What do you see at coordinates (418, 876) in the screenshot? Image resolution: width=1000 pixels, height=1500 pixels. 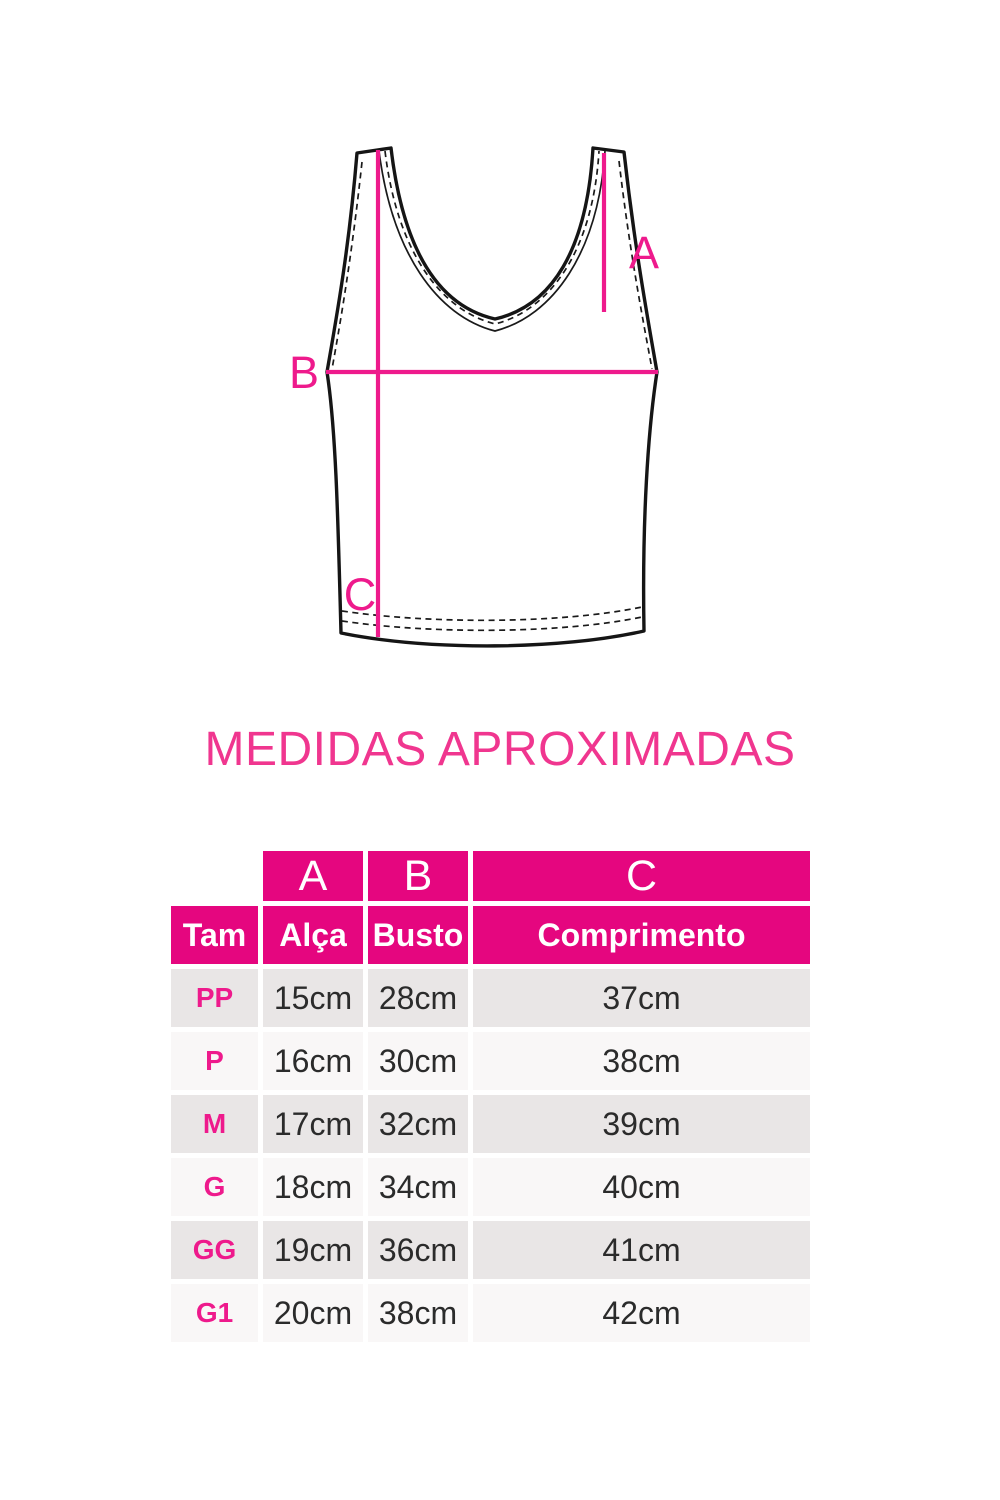 I see `letter-header-b: B` at bounding box center [418, 876].